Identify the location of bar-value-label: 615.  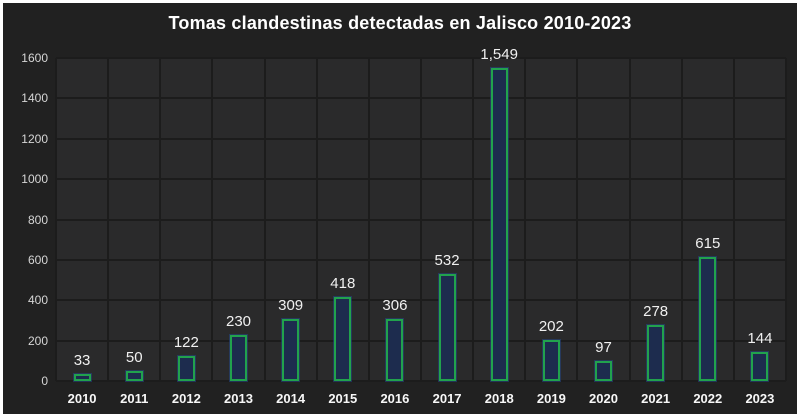
(708, 243).